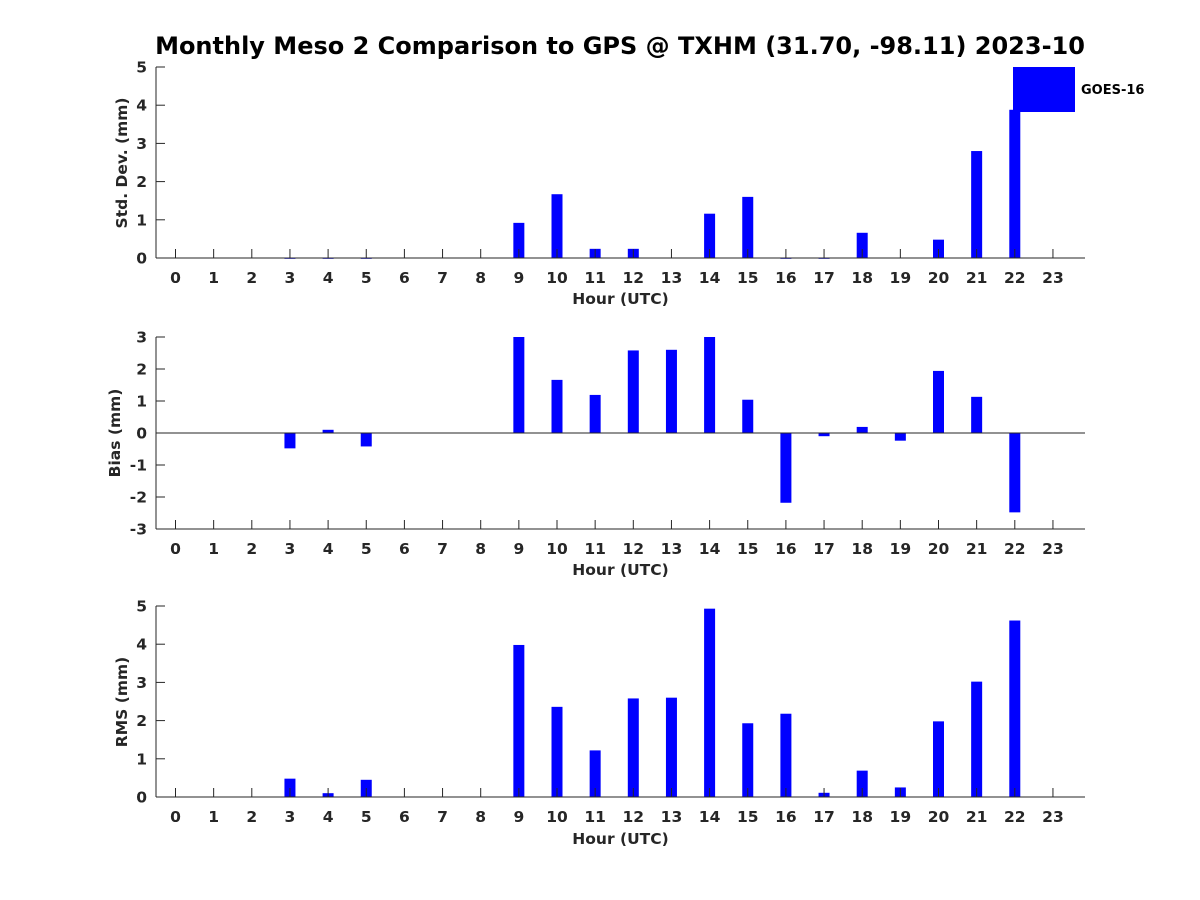 The height and width of the screenshot is (900, 1200). Describe the element at coordinates (1015, 278) in the screenshot. I see `xtick-label-stddev: 22` at that location.